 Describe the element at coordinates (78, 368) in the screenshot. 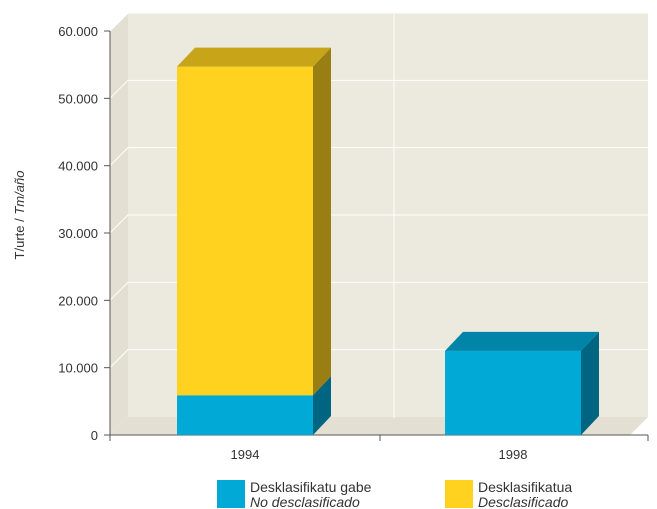

I see `y-tick-label-1: 10.000` at that location.